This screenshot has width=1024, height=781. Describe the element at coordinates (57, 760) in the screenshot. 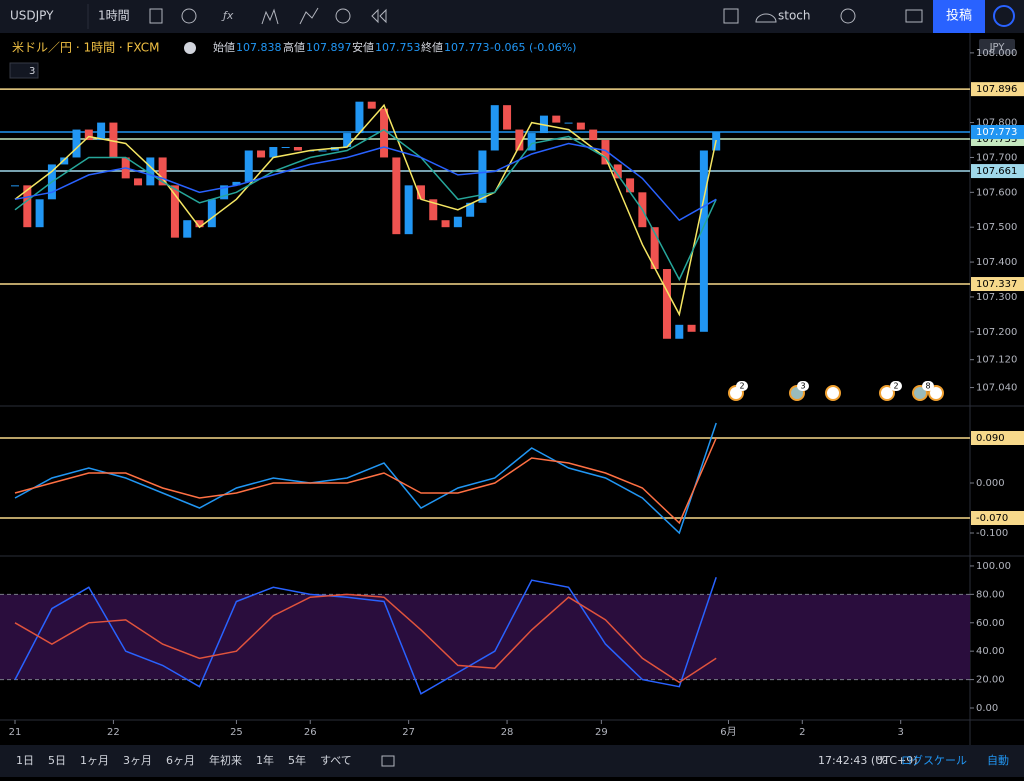

I see `range-button: 5日` at that location.